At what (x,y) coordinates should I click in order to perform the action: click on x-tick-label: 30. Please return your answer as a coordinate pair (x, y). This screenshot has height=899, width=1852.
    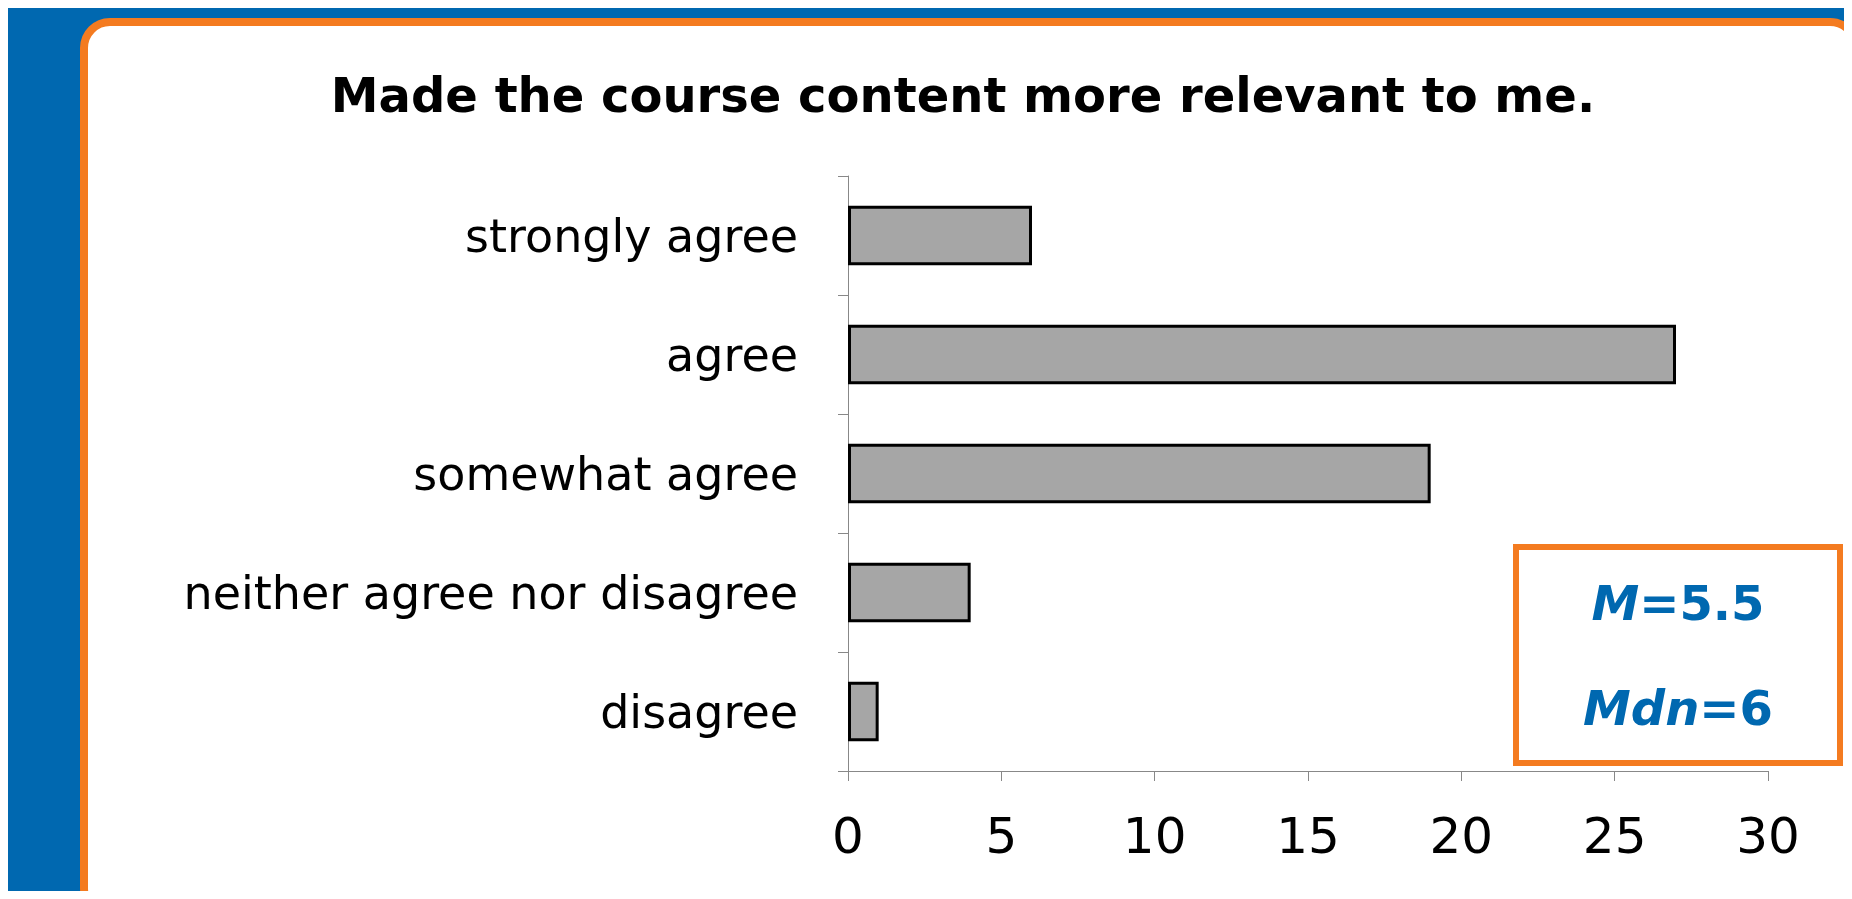
    Looking at the image, I should click on (1768, 836).